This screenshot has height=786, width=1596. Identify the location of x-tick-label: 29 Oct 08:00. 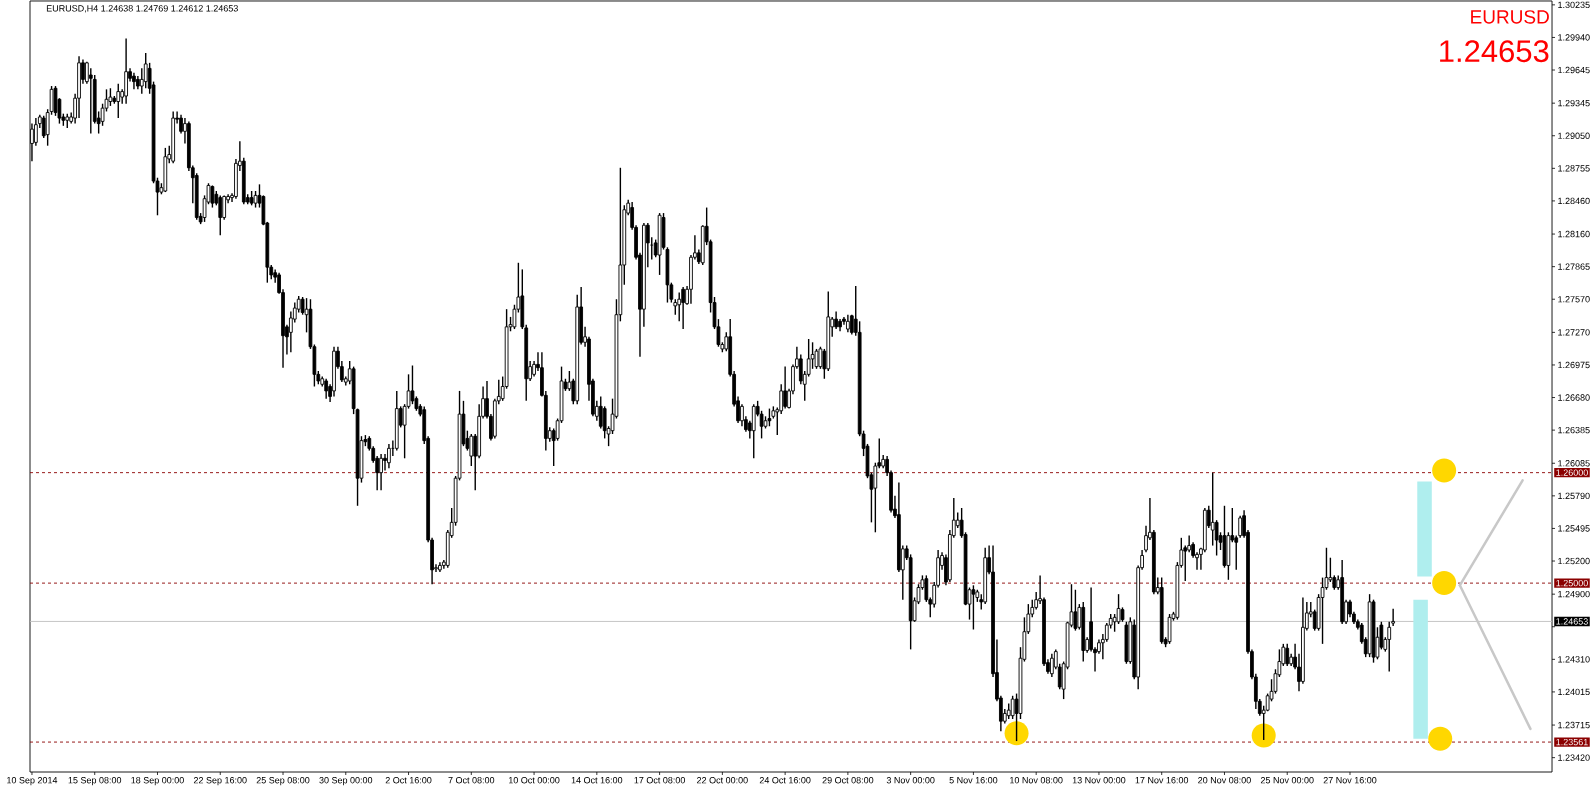
(848, 780).